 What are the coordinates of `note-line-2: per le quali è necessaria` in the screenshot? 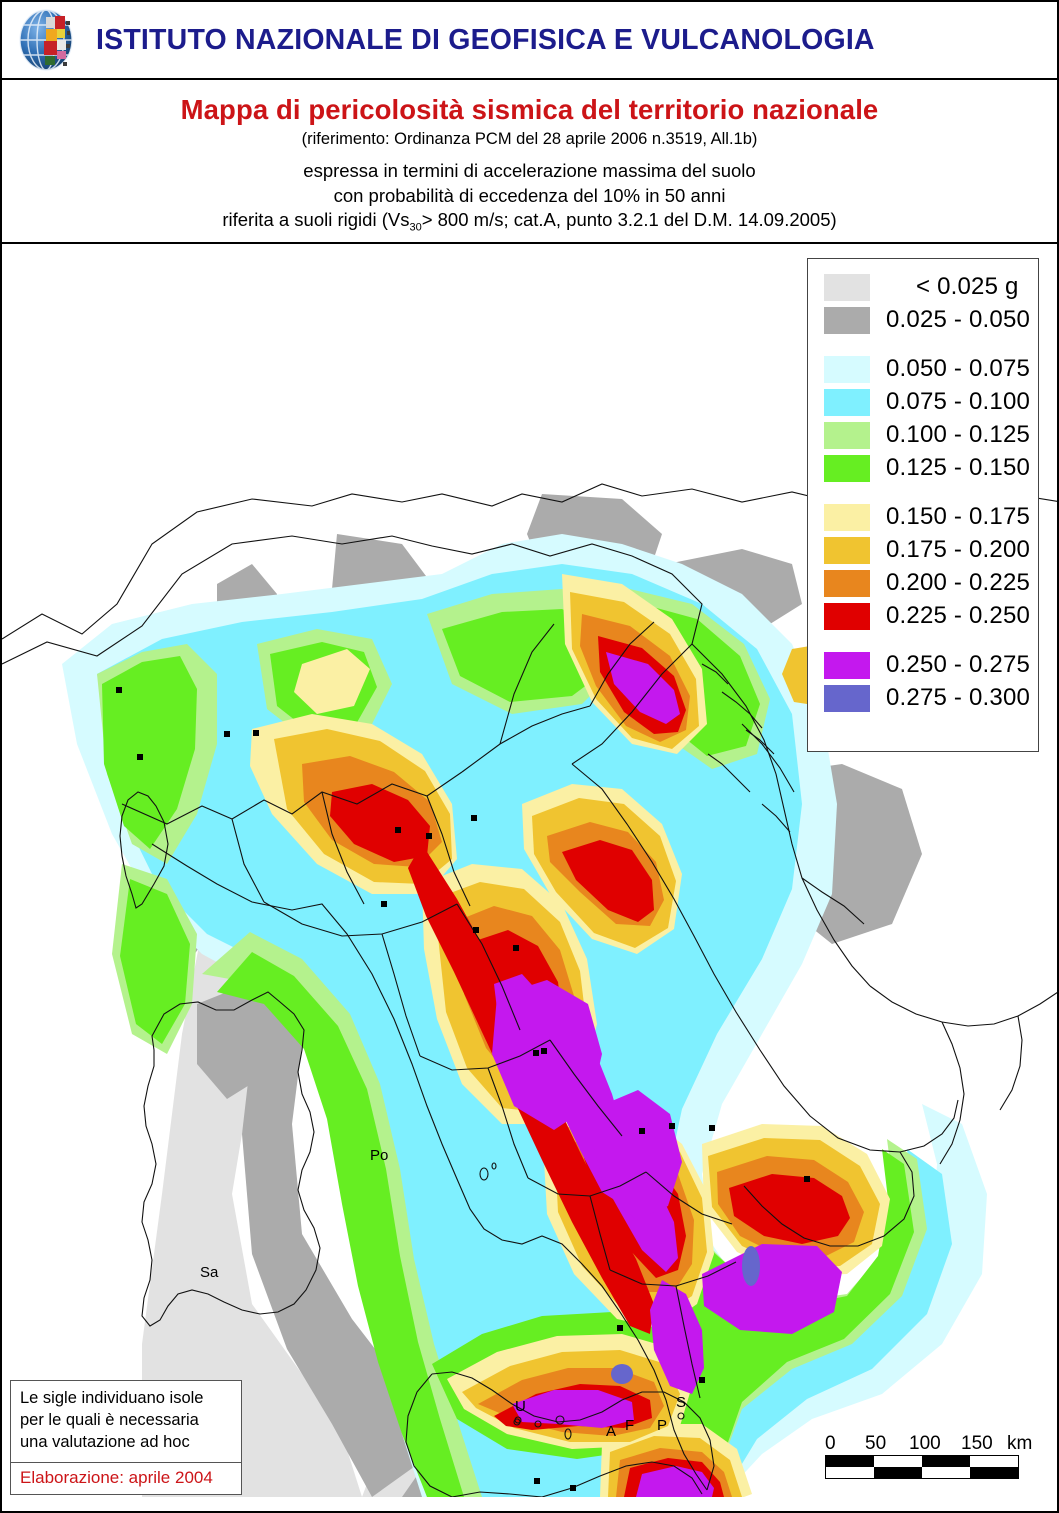 It's located at (109, 1419).